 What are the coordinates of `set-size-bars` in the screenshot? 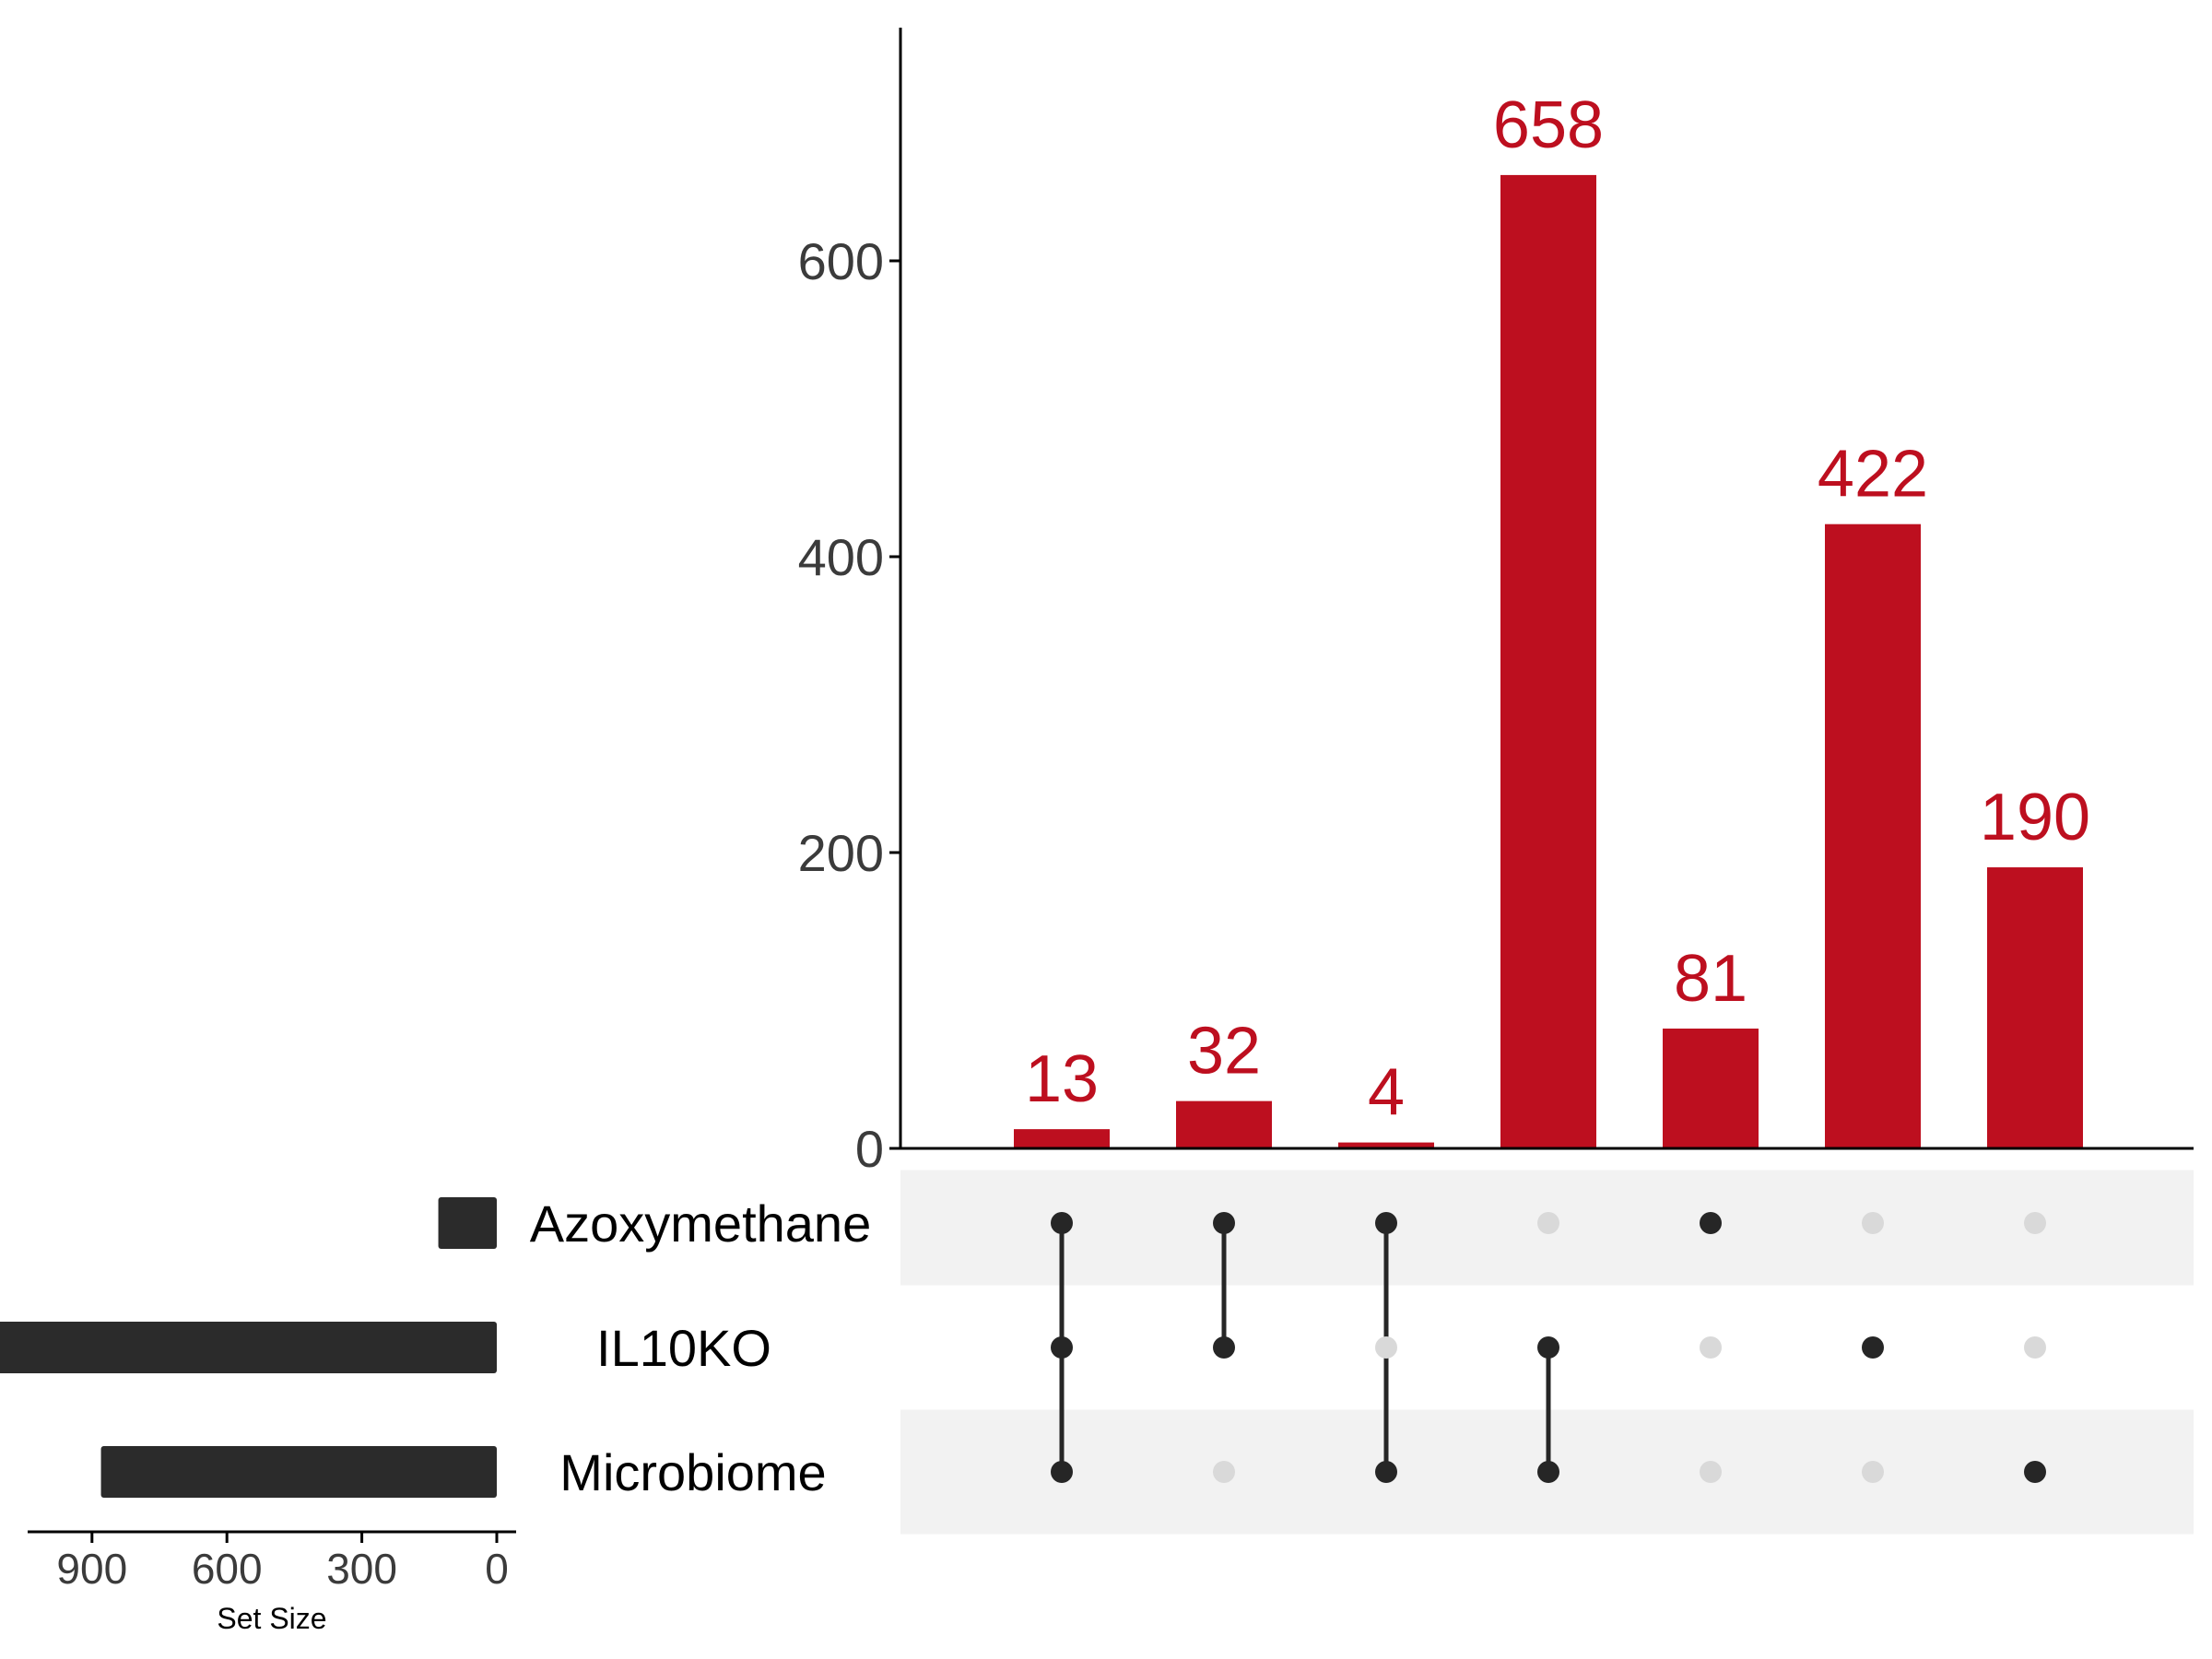 It's located at (248, 1347).